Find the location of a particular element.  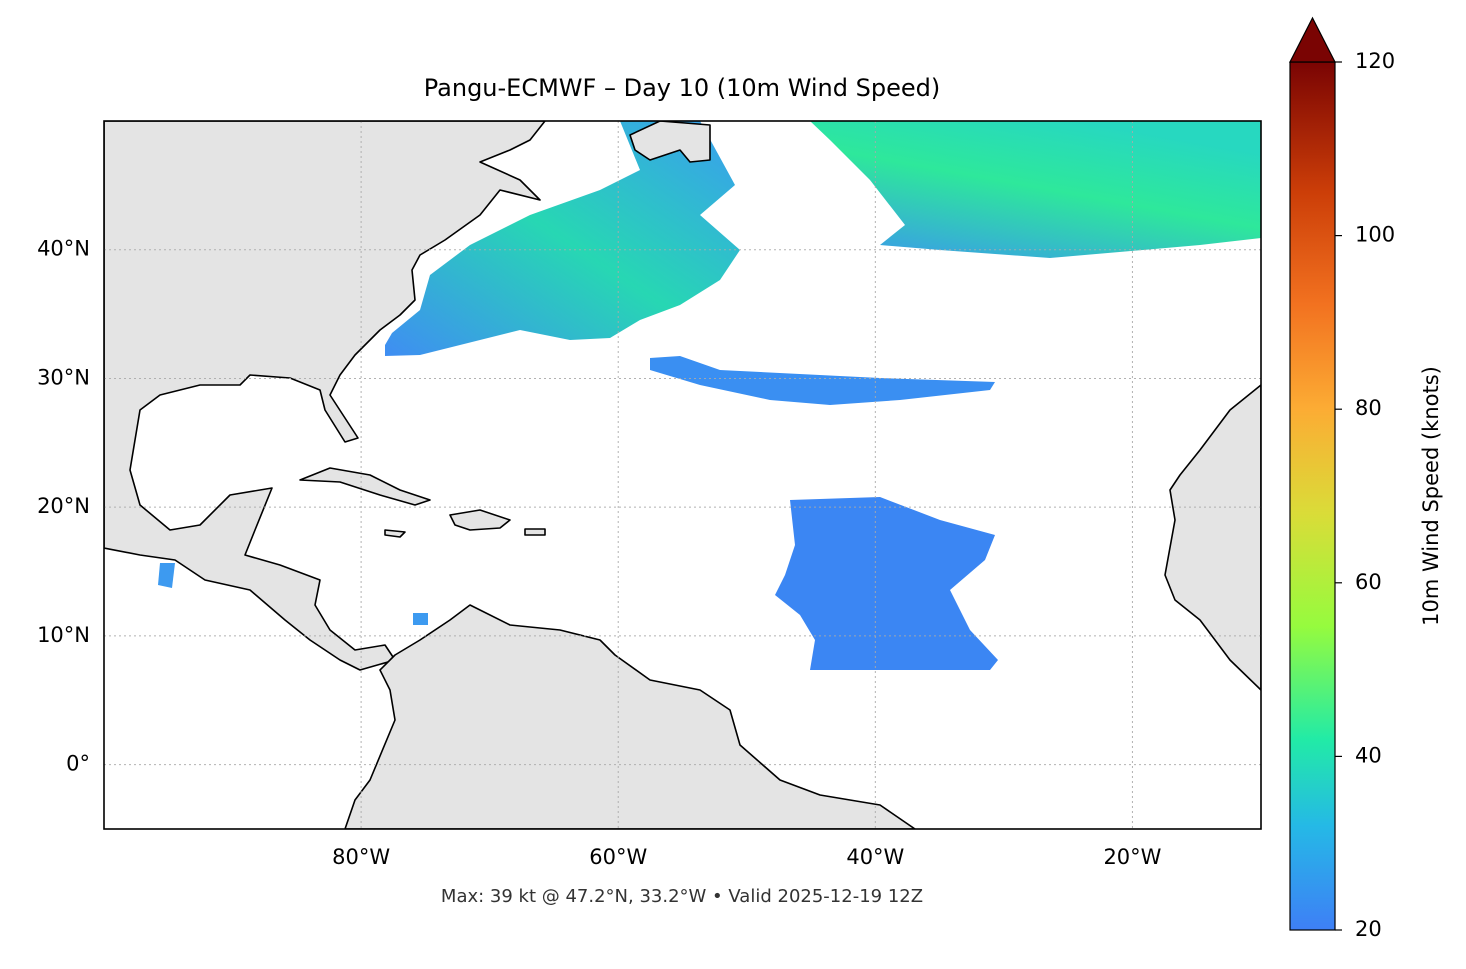

colorbar-tick-label: 60 is located at coordinates (1368, 582).